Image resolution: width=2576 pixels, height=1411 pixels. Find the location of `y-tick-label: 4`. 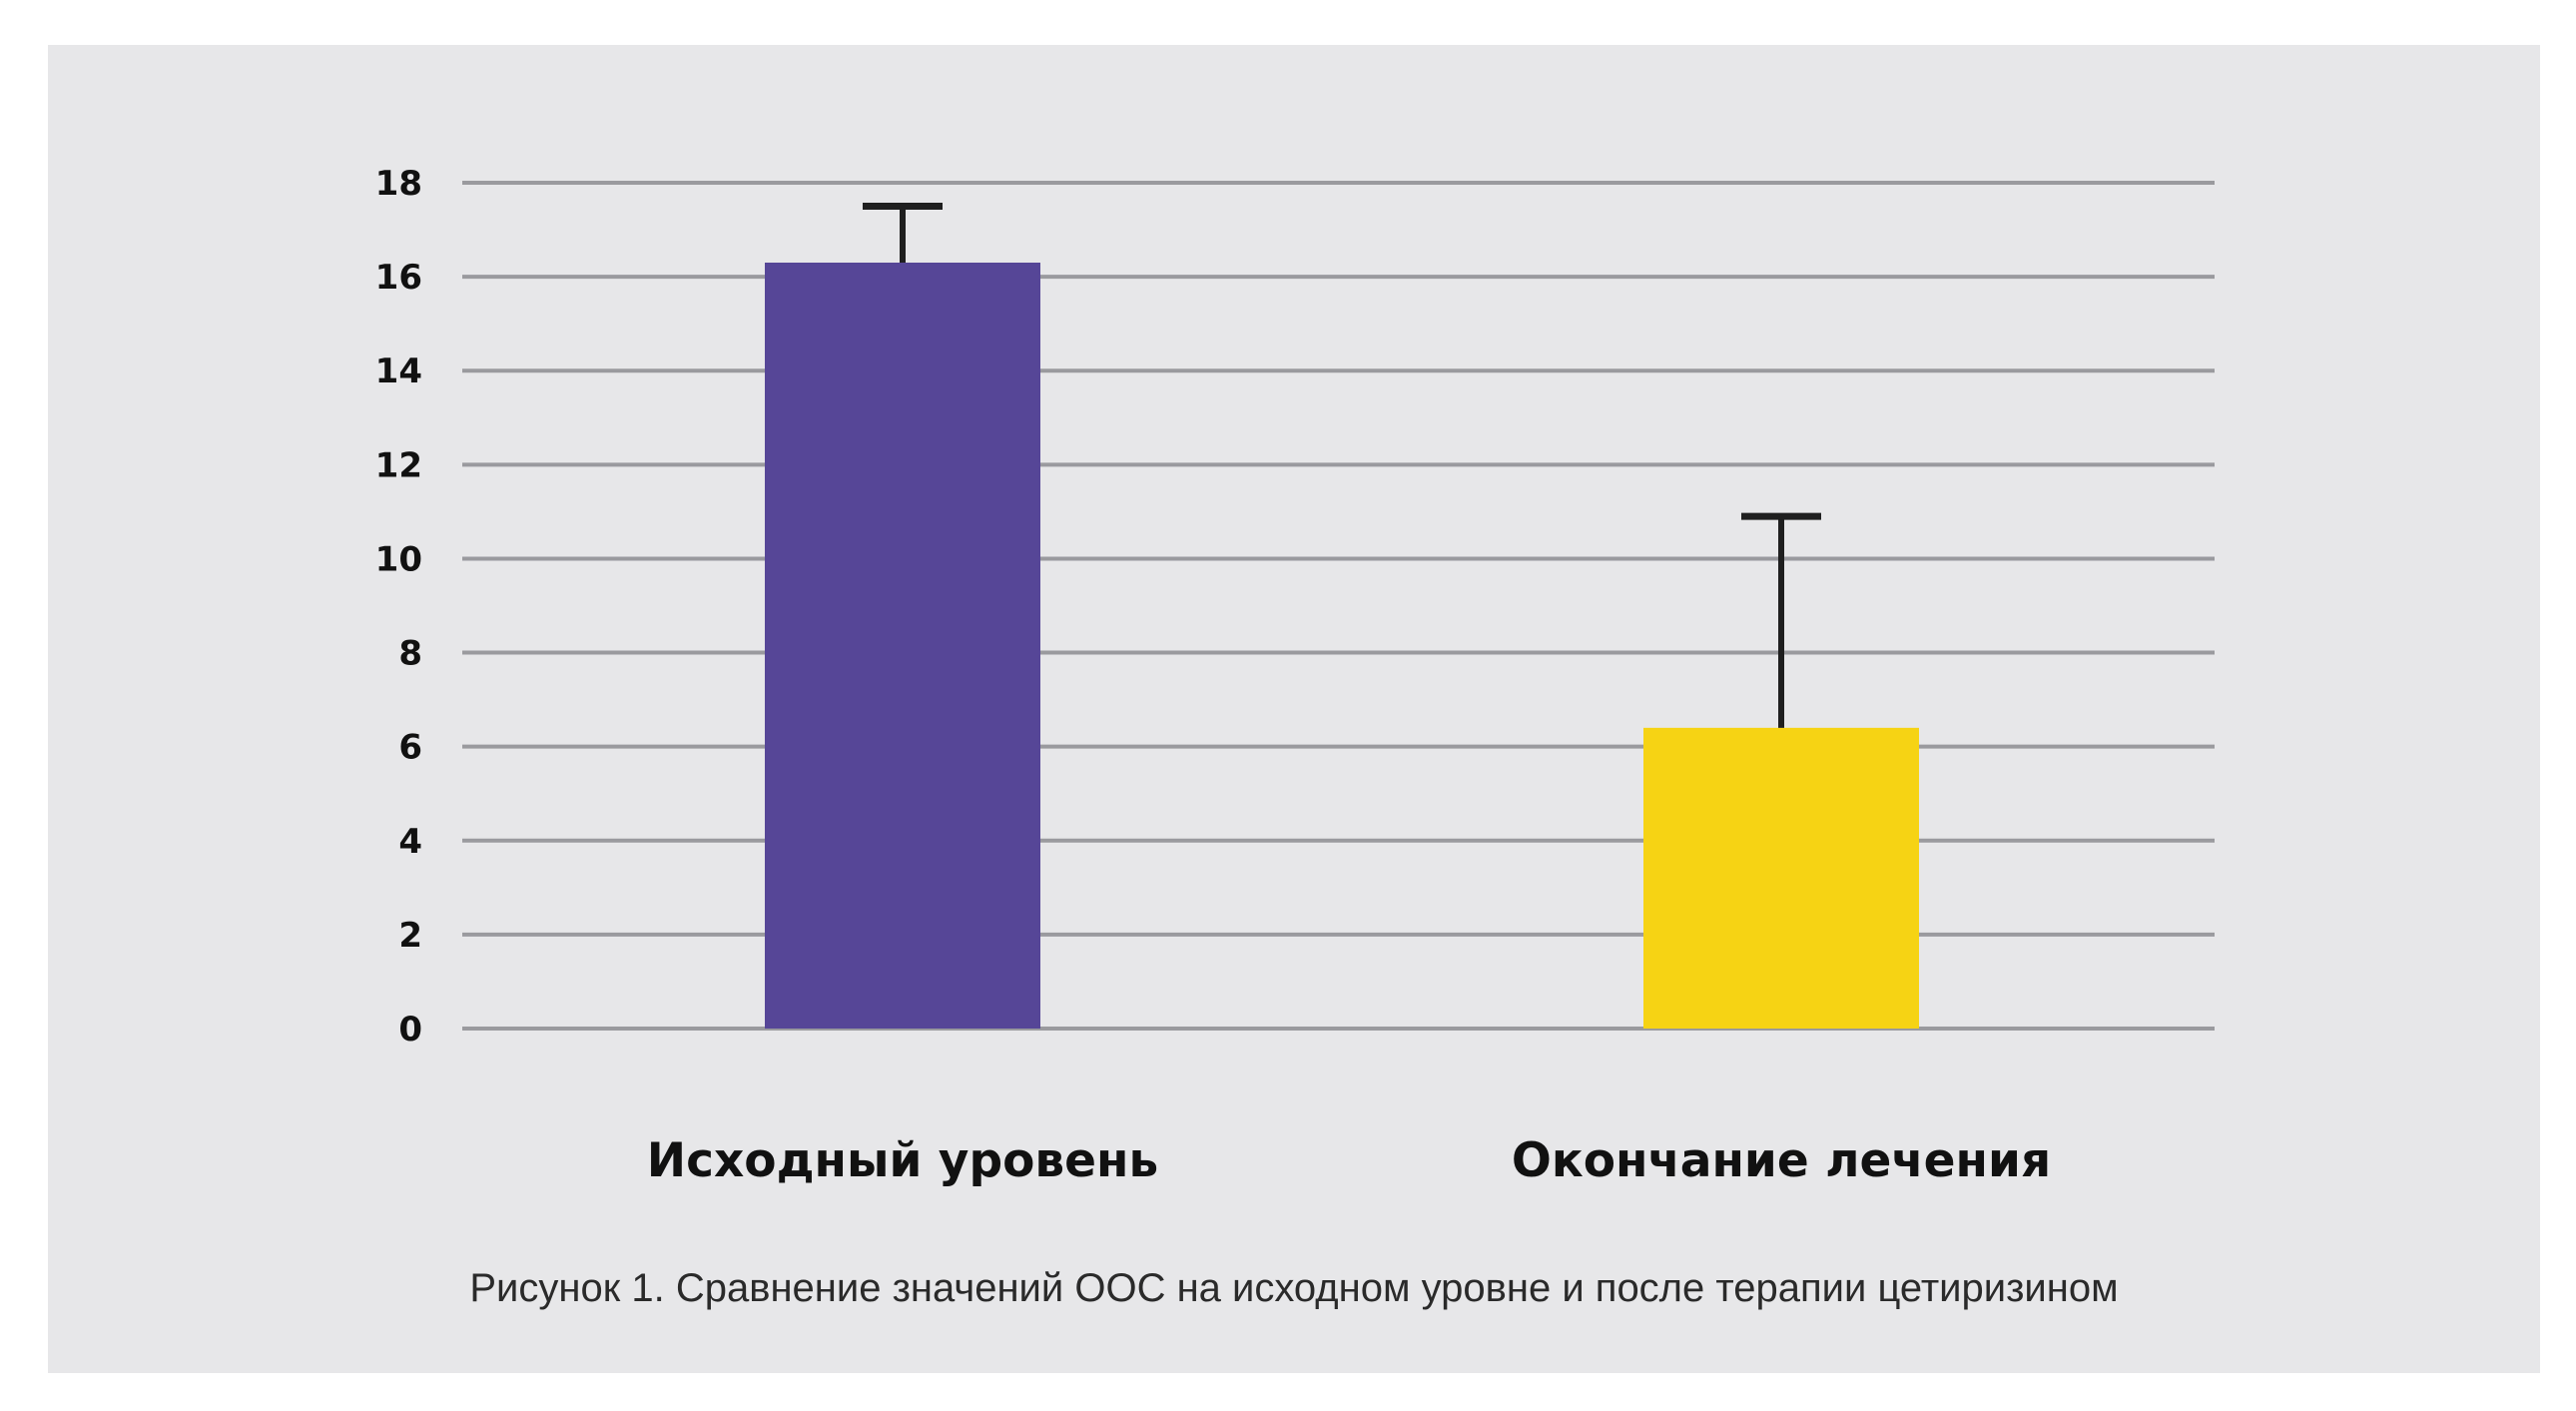

y-tick-label: 4 is located at coordinates (410, 842).